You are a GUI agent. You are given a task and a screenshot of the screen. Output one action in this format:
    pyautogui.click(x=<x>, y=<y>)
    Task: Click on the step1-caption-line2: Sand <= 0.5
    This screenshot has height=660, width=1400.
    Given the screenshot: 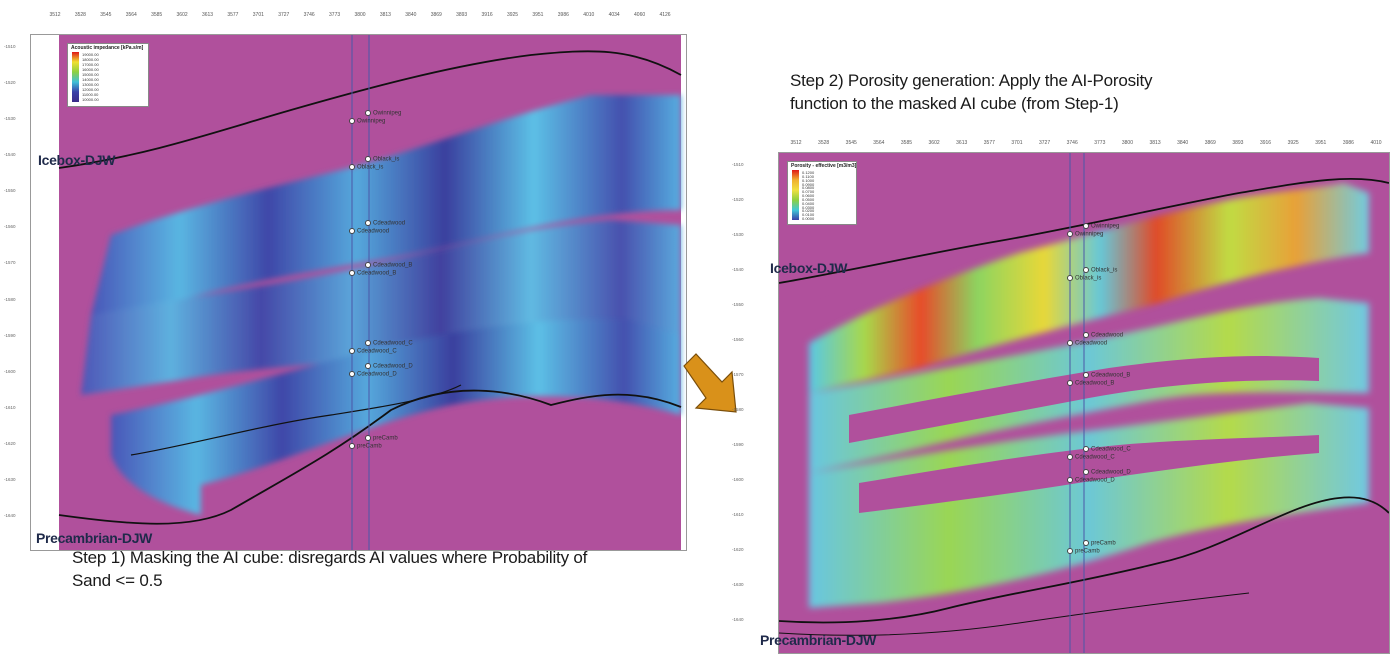 What is the action you would take?
    pyautogui.click(x=117, y=580)
    